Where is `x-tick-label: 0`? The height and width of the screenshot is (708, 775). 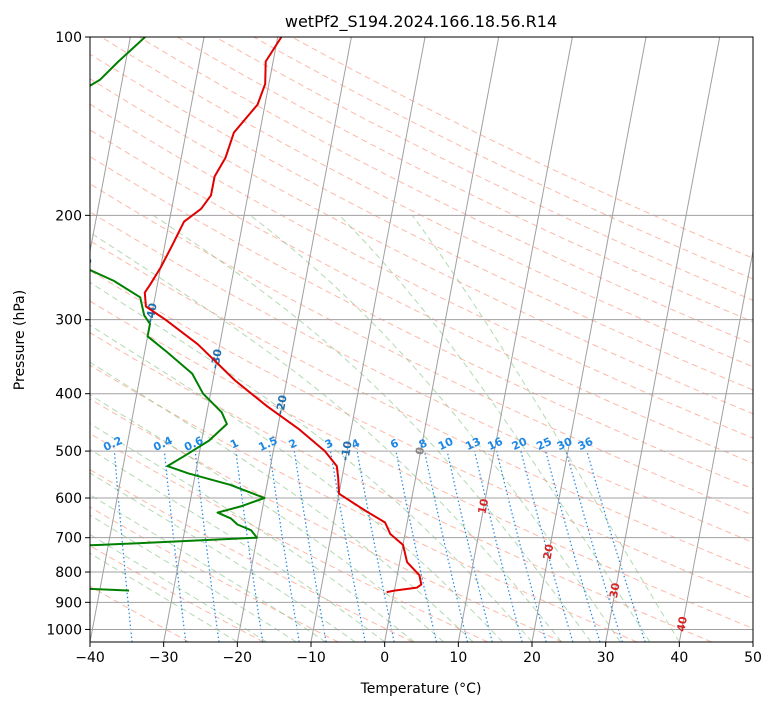
x-tick-label: 0 is located at coordinates (384, 658).